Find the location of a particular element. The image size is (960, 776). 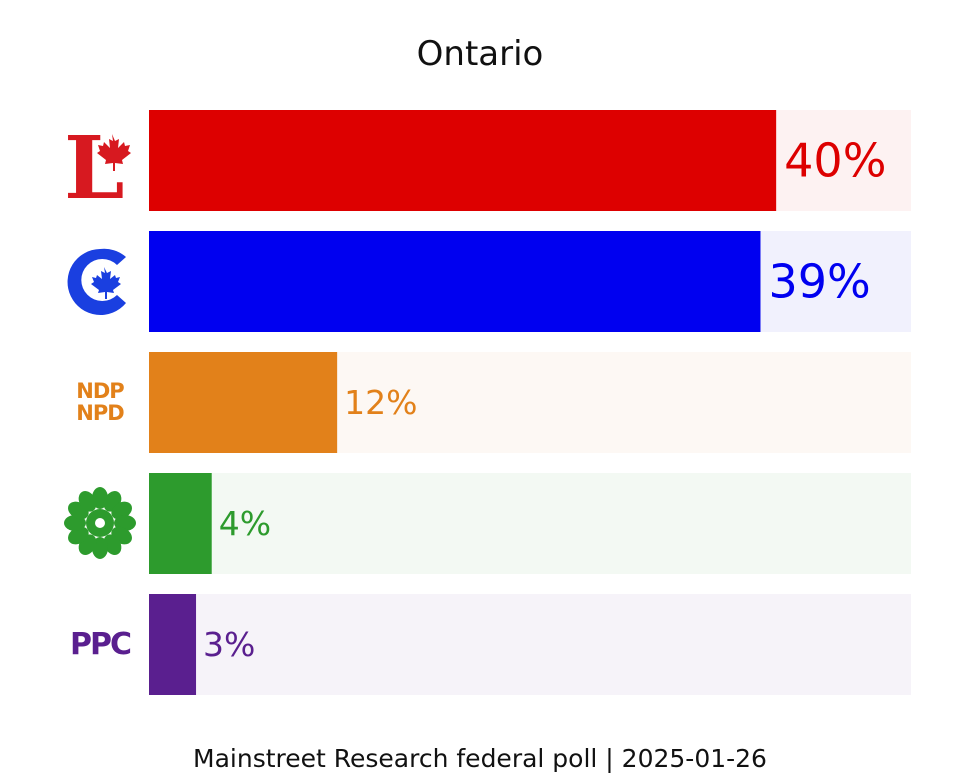

ppc-logo-icon: PPC is located at coordinates (100, 644).